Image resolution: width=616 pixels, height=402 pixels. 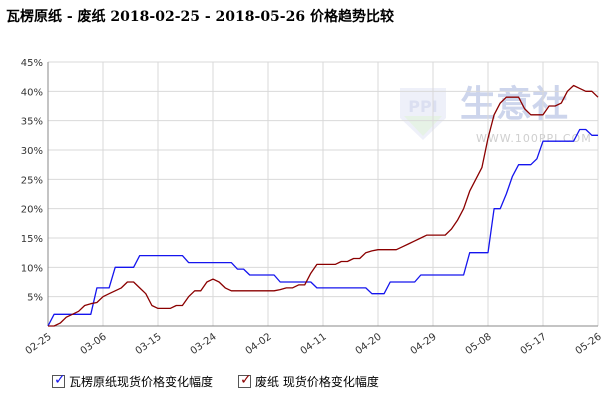 What do you see at coordinates (422, 106) in the screenshot?
I see `svg-text: PPI` at bounding box center [422, 106].